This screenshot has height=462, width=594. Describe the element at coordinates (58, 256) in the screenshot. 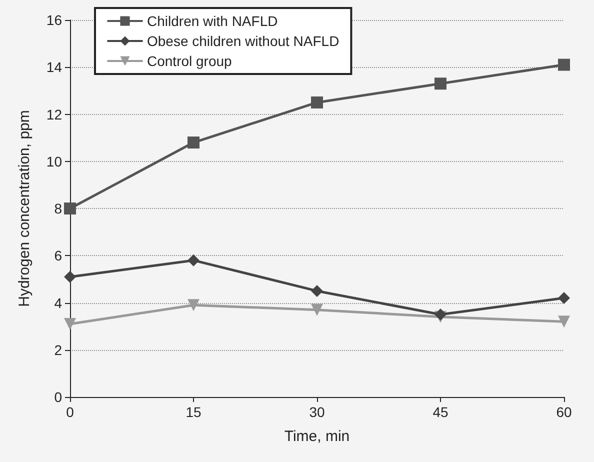

I see `y-tick-label: 6` at that location.